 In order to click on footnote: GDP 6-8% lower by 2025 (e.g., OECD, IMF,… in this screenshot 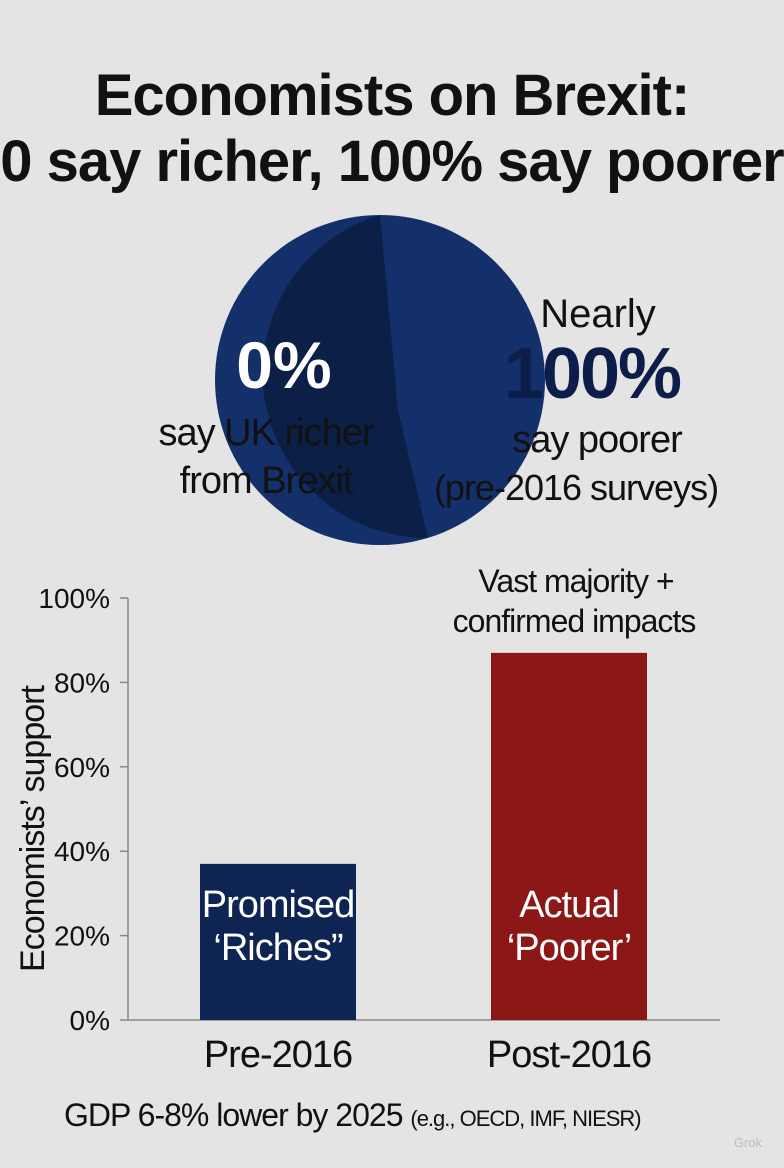, I will do `click(352, 1115)`.